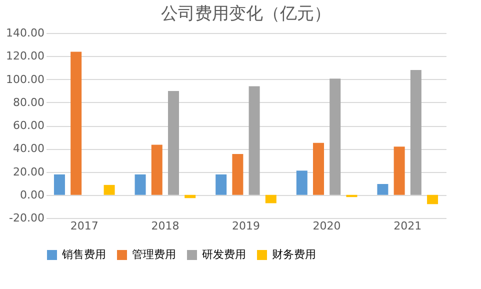 Image resolution: width=481 pixels, height=289 pixels. I want to click on x-tick-label: 2020, so click(326, 226).